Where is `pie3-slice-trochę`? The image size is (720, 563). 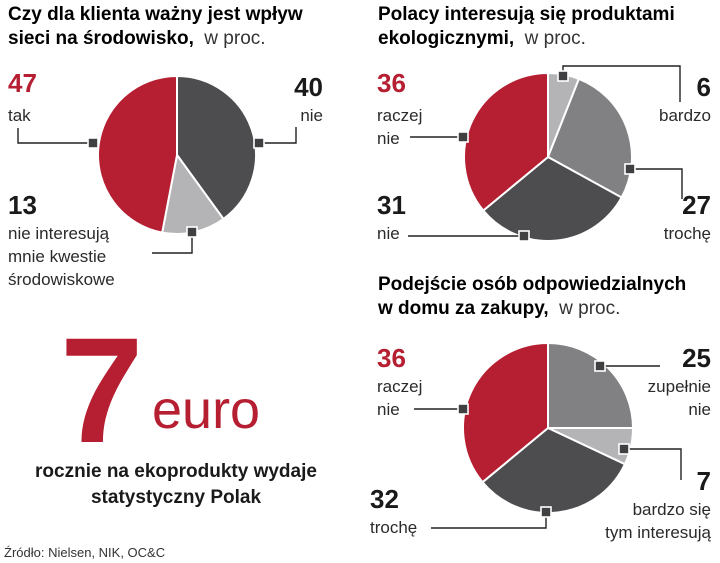
pie3-slice-trochę is located at coordinates (554, 470).